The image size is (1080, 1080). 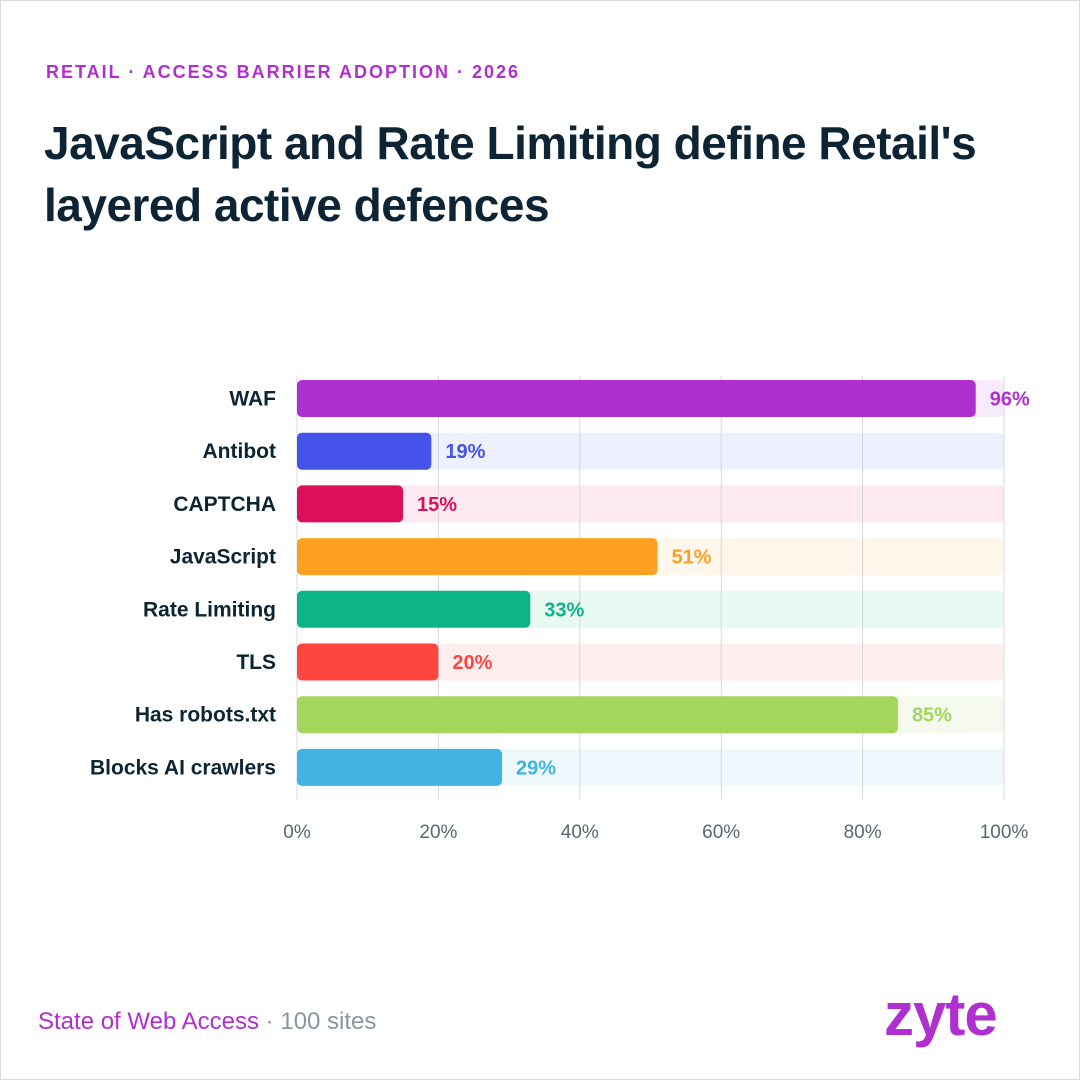 What do you see at coordinates (252, 399) in the screenshot?
I see `category-label: WAF` at bounding box center [252, 399].